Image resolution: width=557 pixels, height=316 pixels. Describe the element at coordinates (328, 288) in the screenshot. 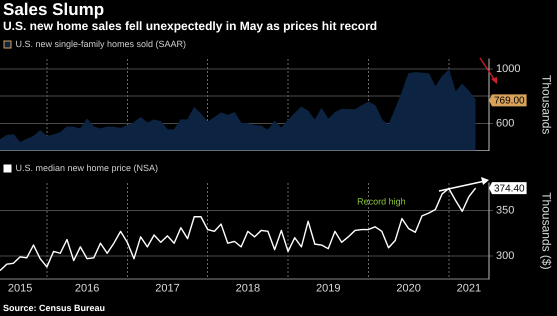

I see `x-tick-label: 2019` at that location.